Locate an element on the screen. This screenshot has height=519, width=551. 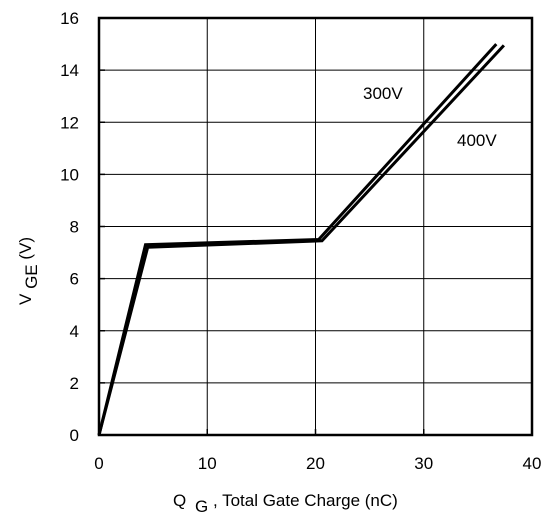
x-tick-label: 20 is located at coordinates (315, 463).